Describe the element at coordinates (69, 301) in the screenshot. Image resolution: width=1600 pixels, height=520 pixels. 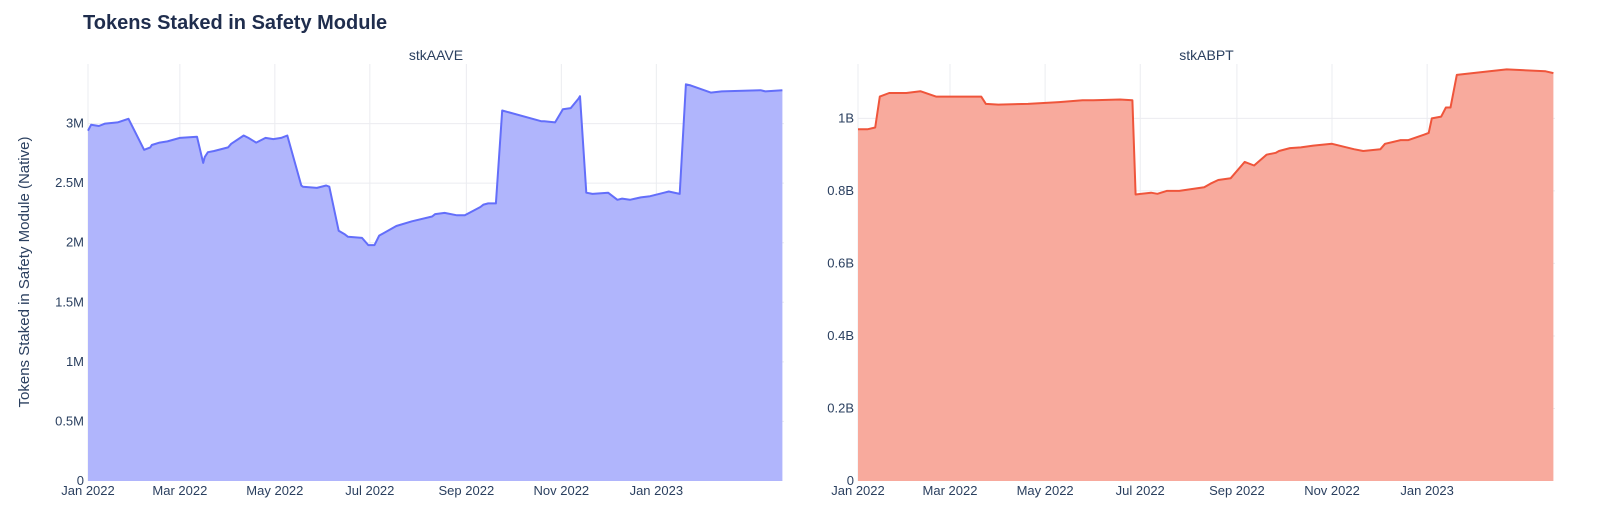
I see `y-tick-label: 1.5M` at that location.